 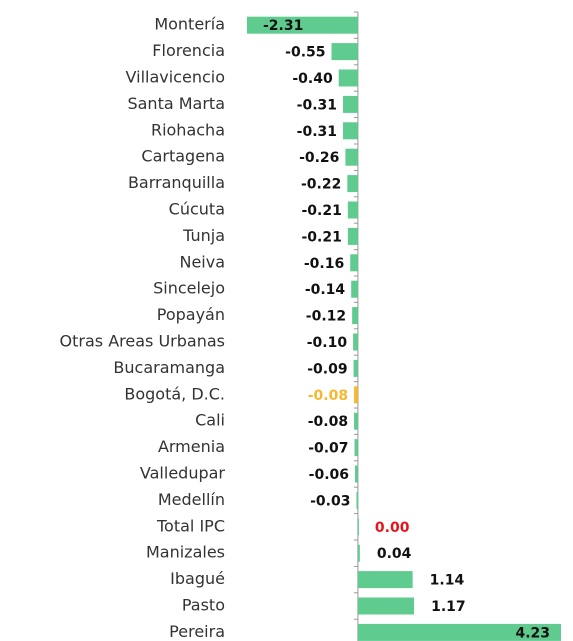 What do you see at coordinates (327, 369) in the screenshot?
I see `value-label: -0.09` at bounding box center [327, 369].